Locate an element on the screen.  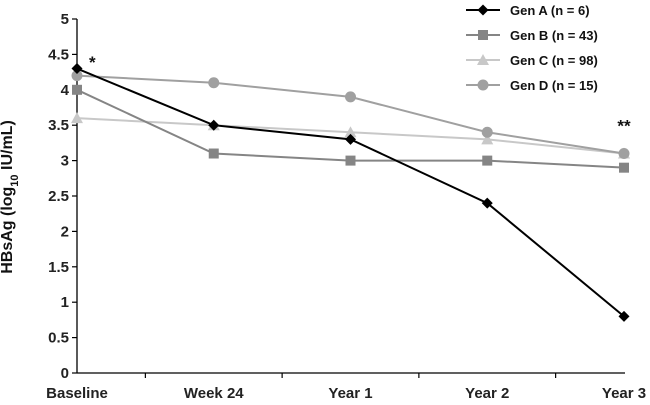
legend-item: Gen B (n = 43) is located at coordinates (532, 35).